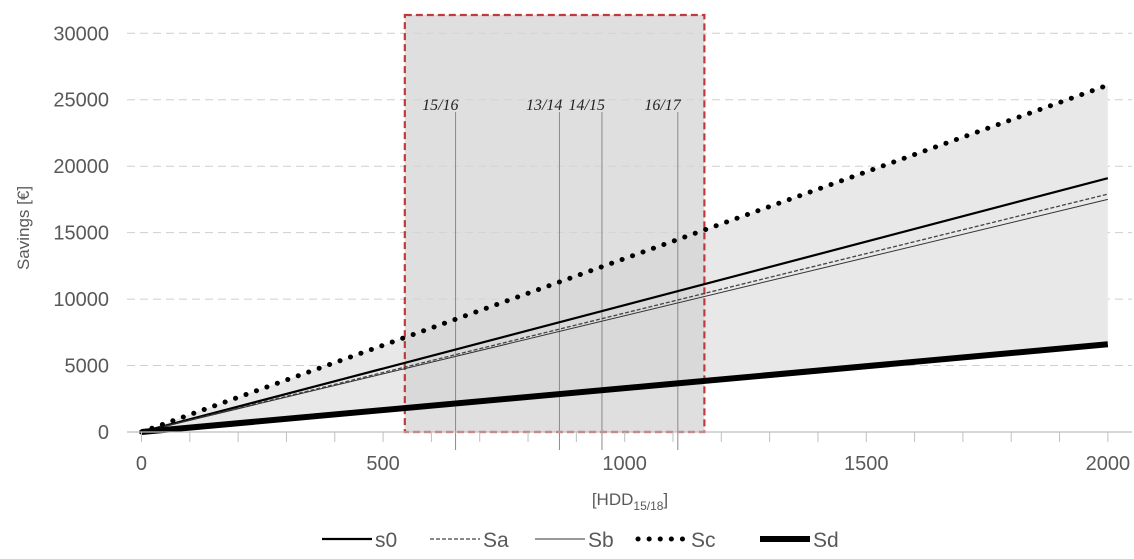 This screenshot has width=1134, height=559. I want to click on season-marker-label-3: 16/17, so click(662, 105).